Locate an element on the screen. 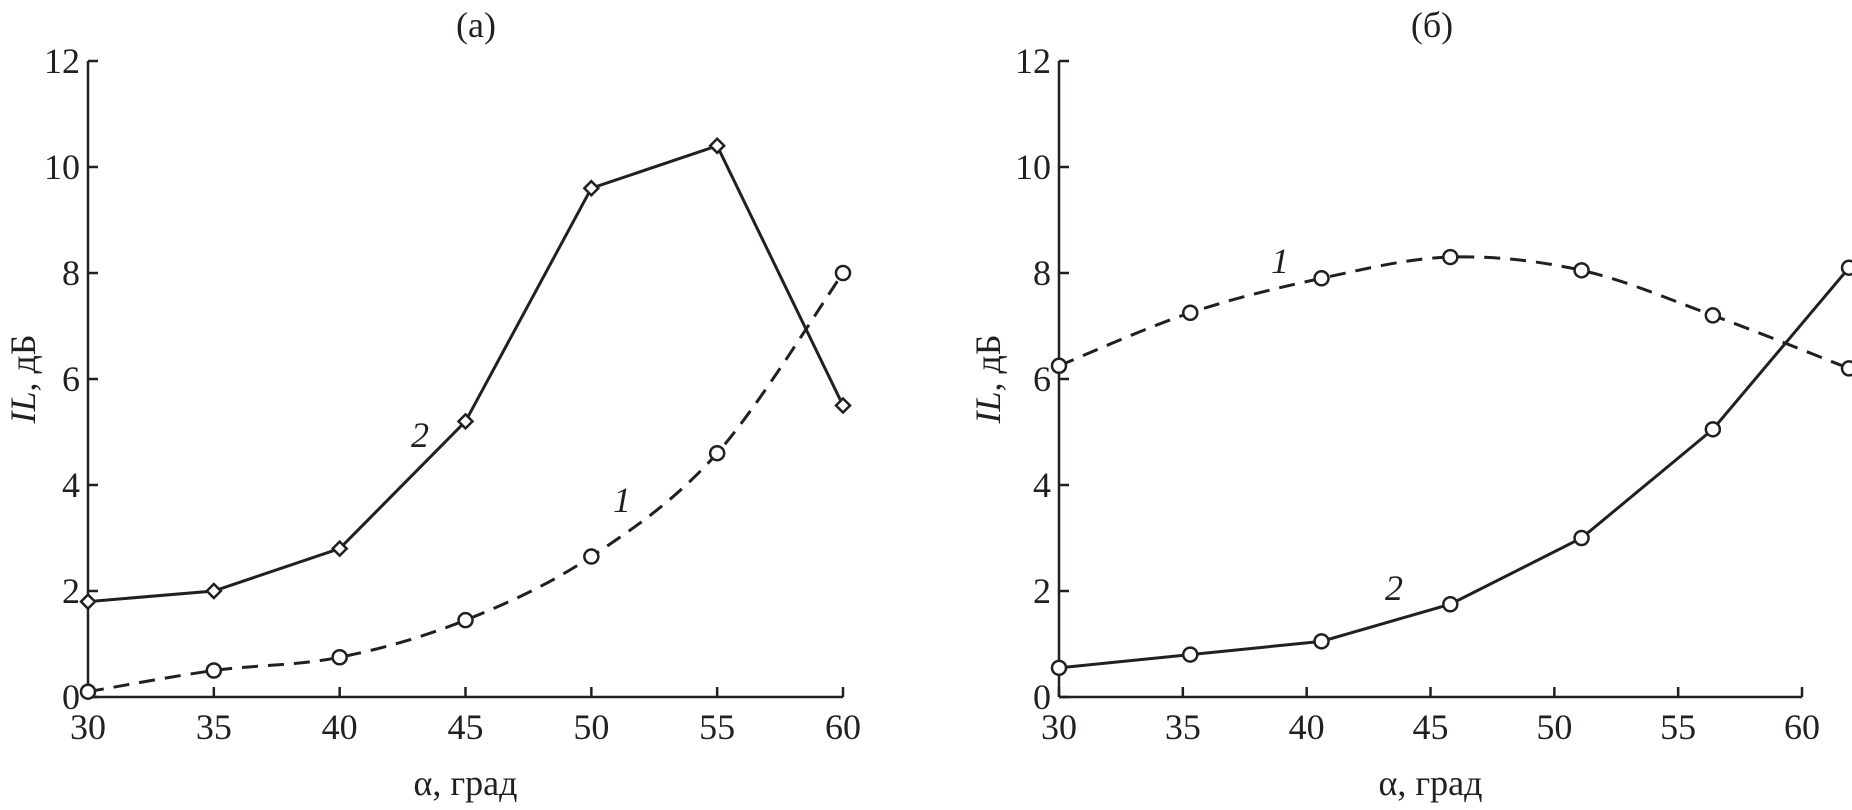 The image size is (1852, 810). panel-title: (а) is located at coordinates (476, 25).